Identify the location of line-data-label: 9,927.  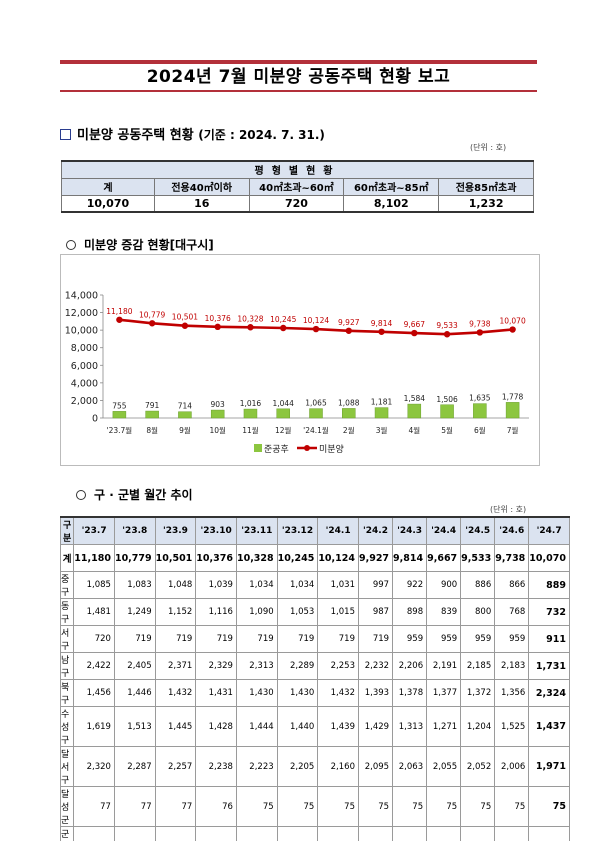
(349, 322).